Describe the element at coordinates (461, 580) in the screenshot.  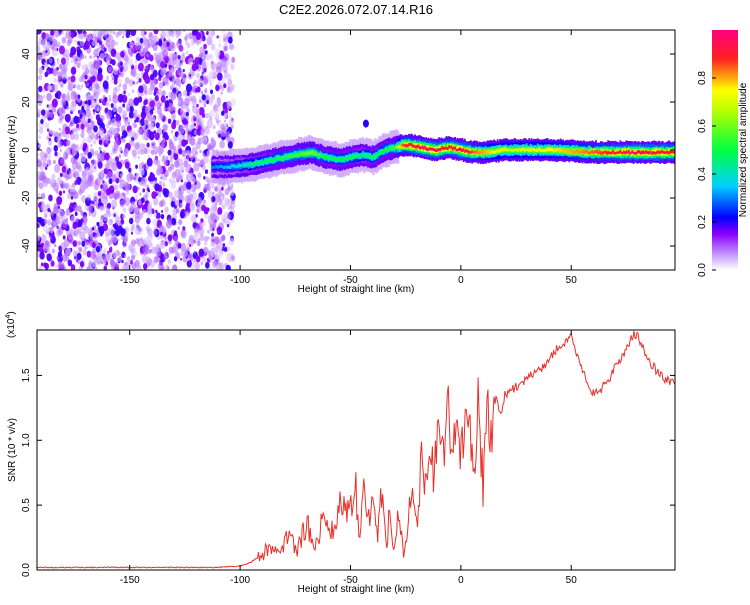
I see `snr-x-tick-label: 0` at that location.